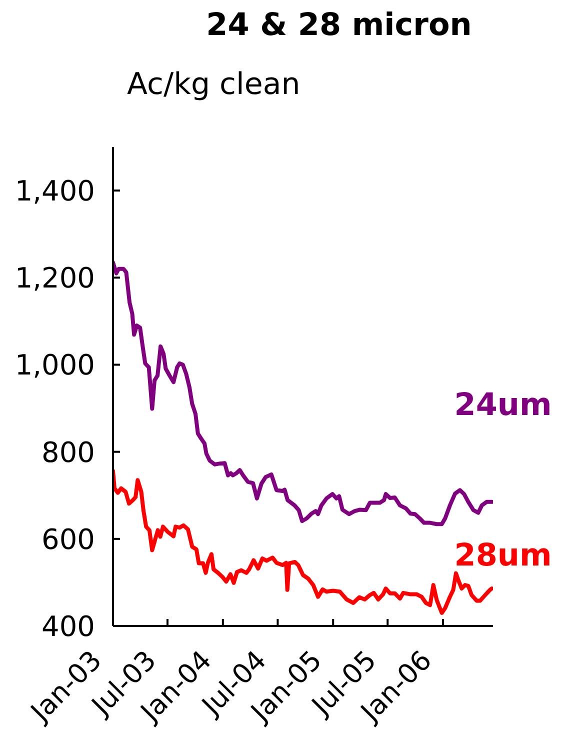 The height and width of the screenshot is (737, 567). What do you see at coordinates (339, 25) in the screenshot?
I see `chart-title: 24 & 28 micron` at bounding box center [339, 25].